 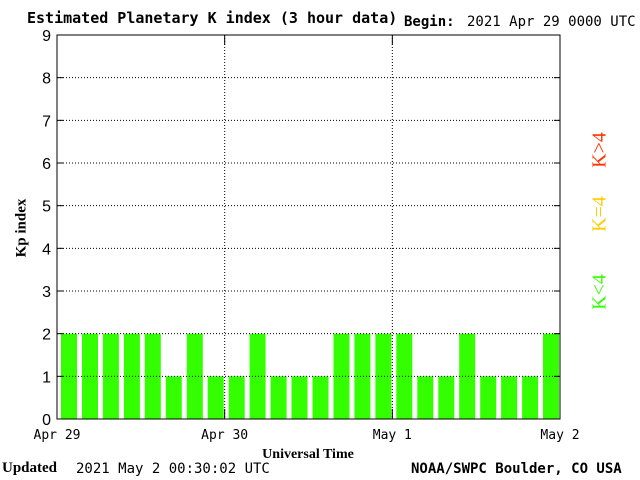 What do you see at coordinates (57, 435) in the screenshot?
I see `x-tick-label: Apr 29` at bounding box center [57, 435].